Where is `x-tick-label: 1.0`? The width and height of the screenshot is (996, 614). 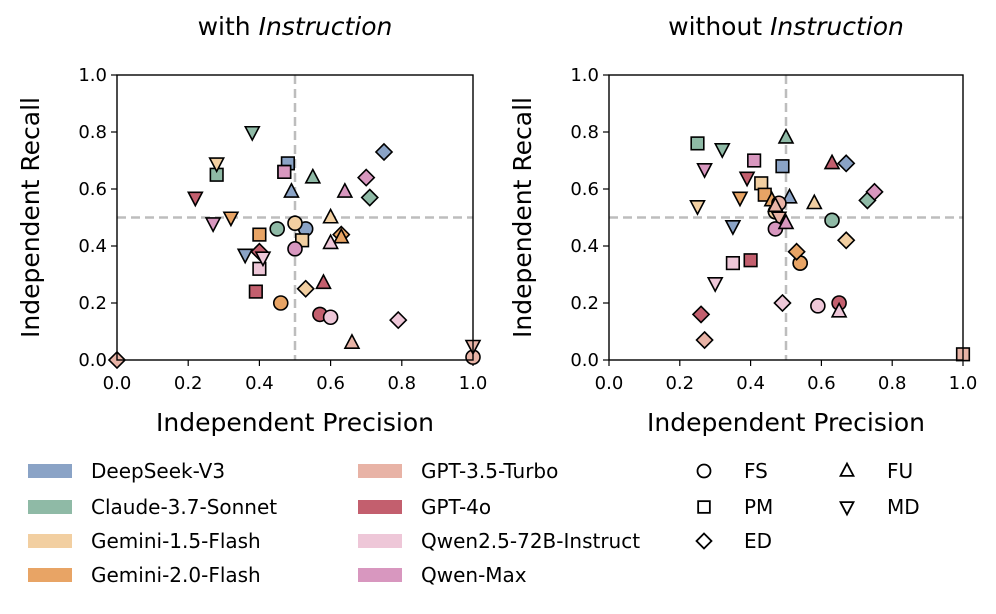
x-tick-label: 1.0 is located at coordinates (963, 383).